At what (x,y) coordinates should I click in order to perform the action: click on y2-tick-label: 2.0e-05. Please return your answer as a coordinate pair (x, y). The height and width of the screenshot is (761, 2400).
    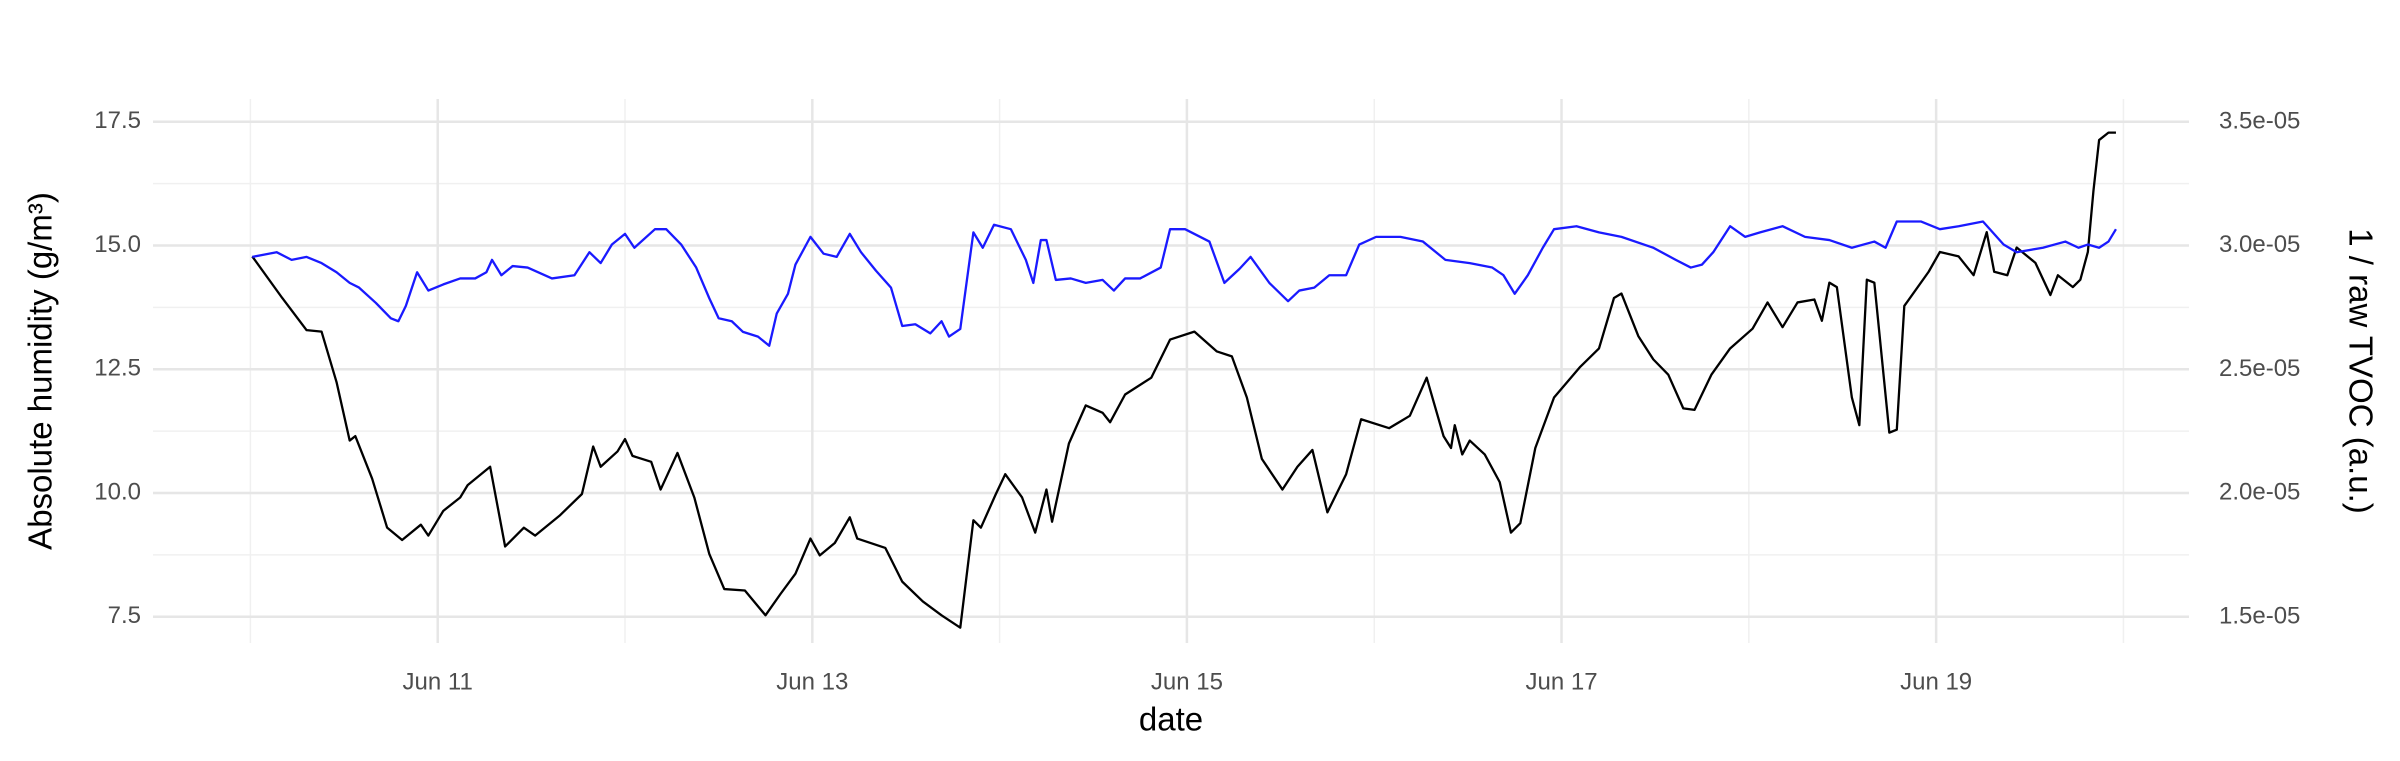
    Looking at the image, I should click on (2259, 492).